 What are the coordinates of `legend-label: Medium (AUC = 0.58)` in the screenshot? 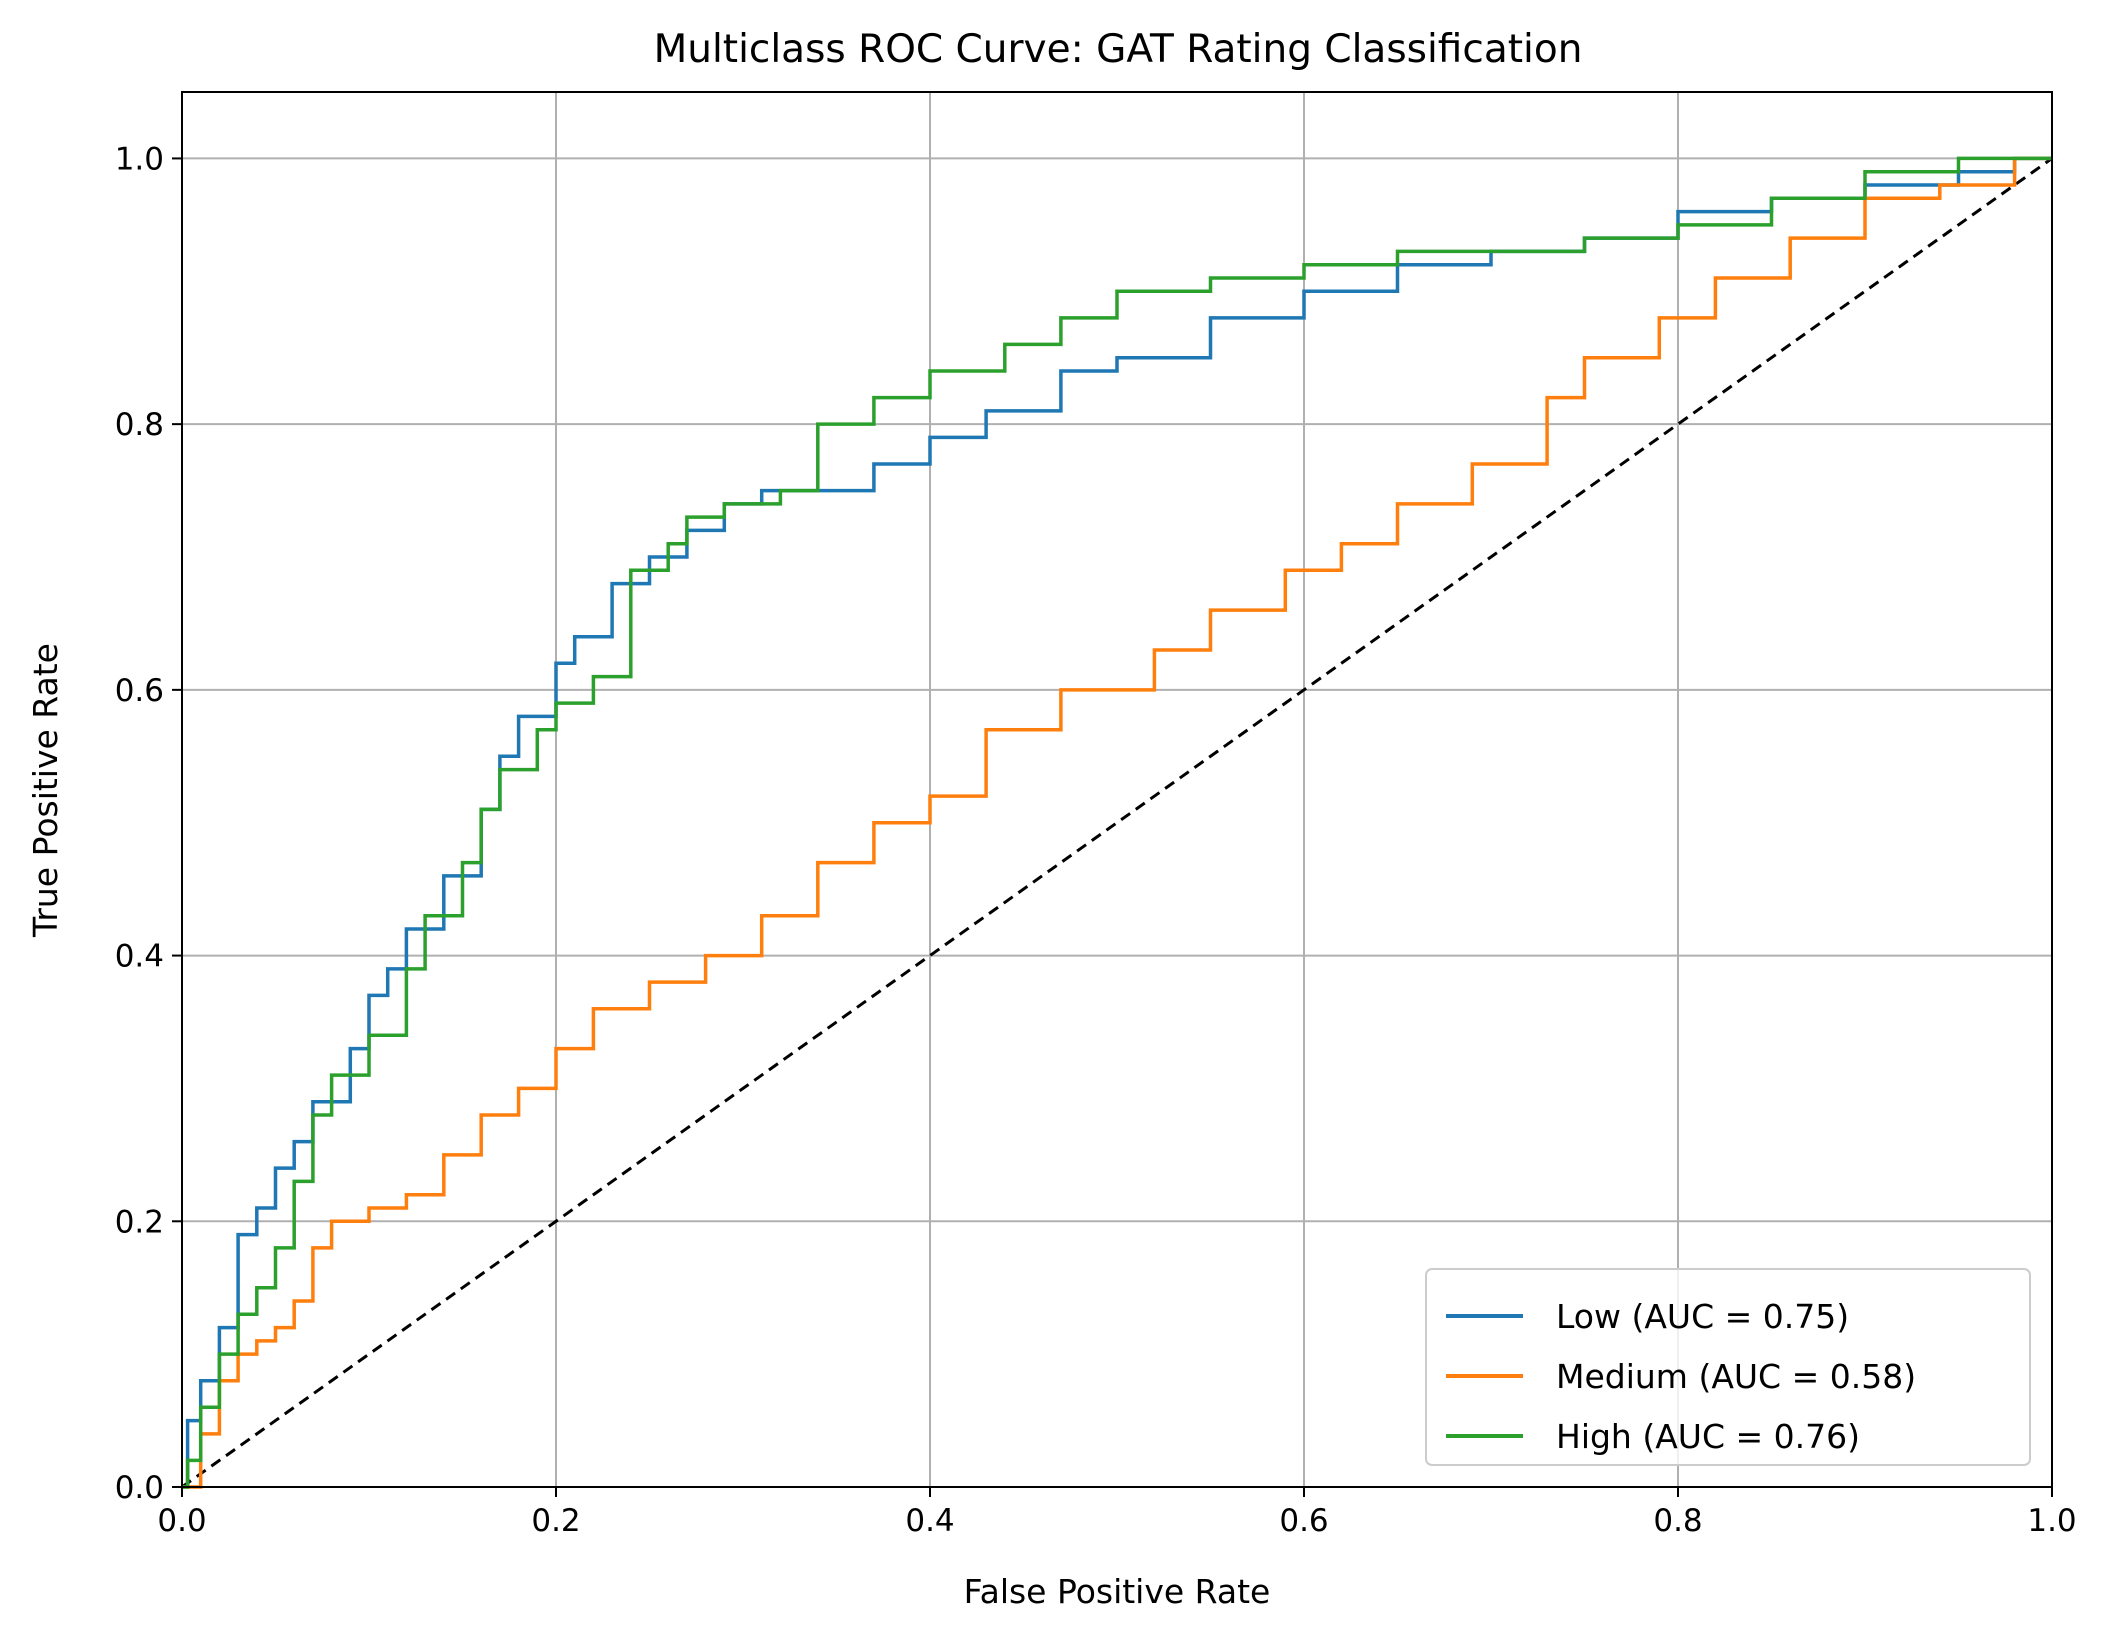 It's located at (1736, 1376).